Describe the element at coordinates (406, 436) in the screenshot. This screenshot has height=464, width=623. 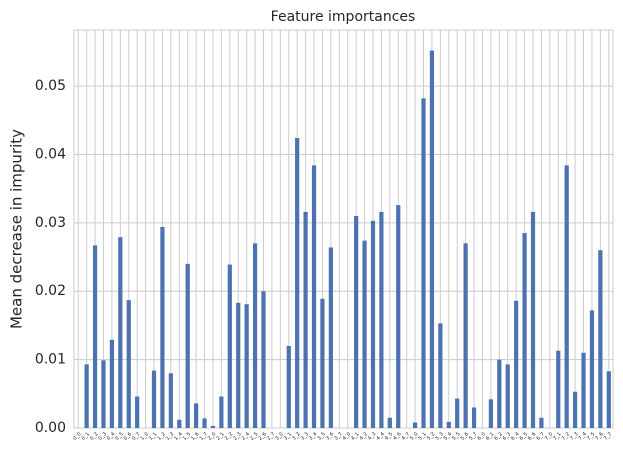
I see `x-tick-label: 4_7` at that location.